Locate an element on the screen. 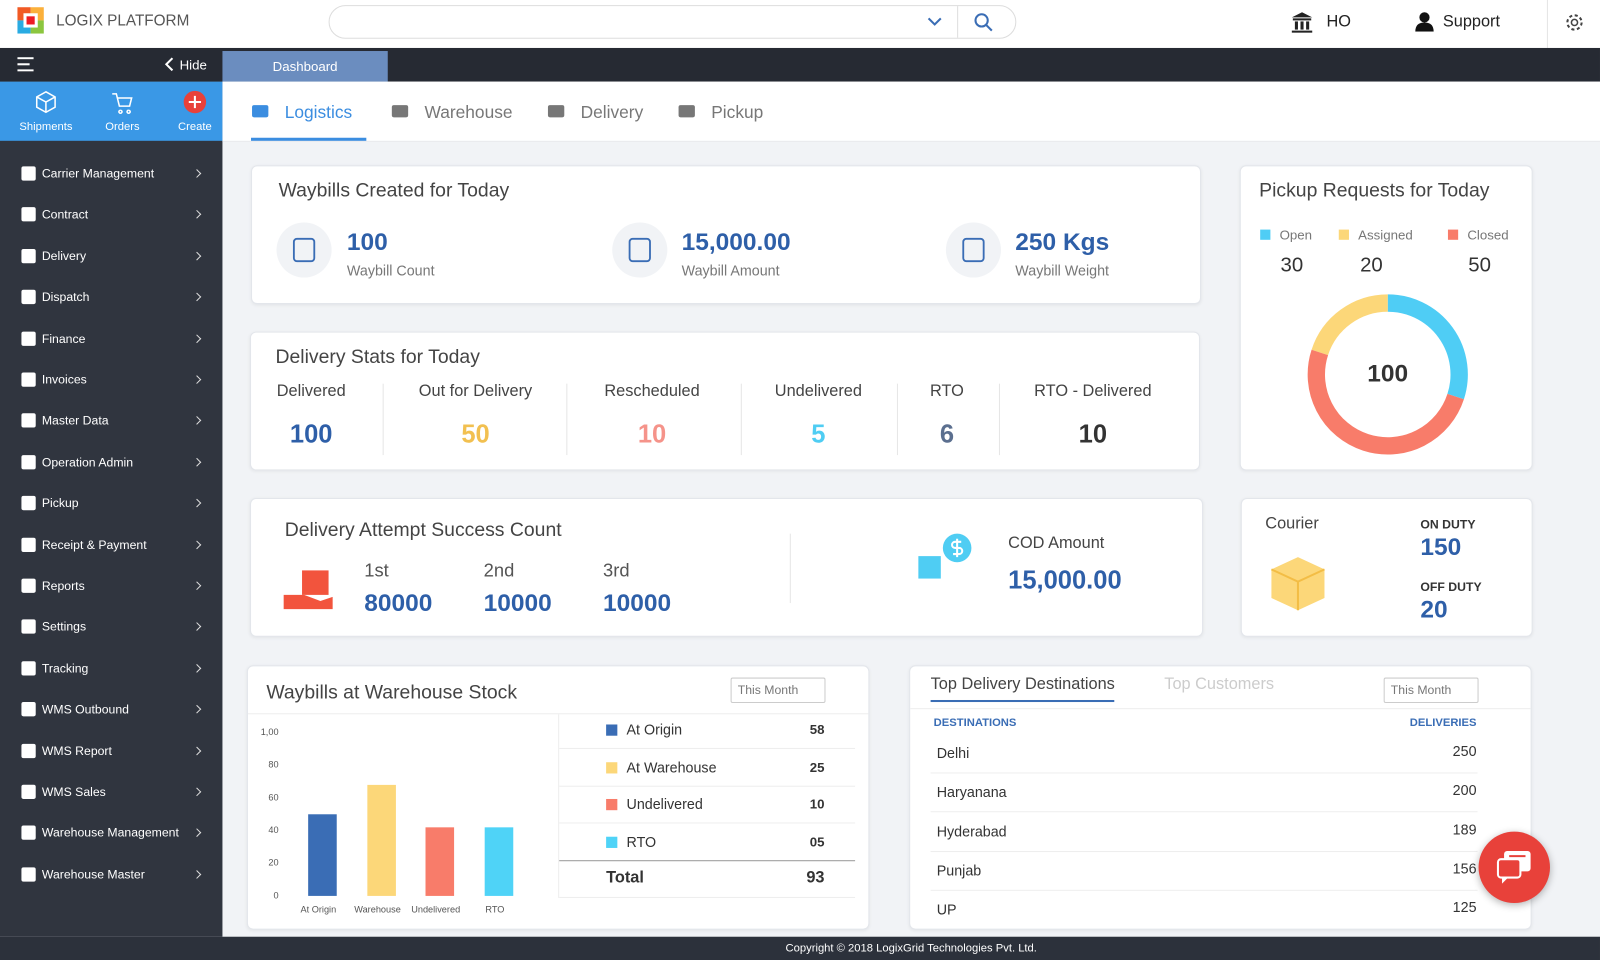 This screenshot has height=960, width=1600. box is located at coordinates (929, 567).